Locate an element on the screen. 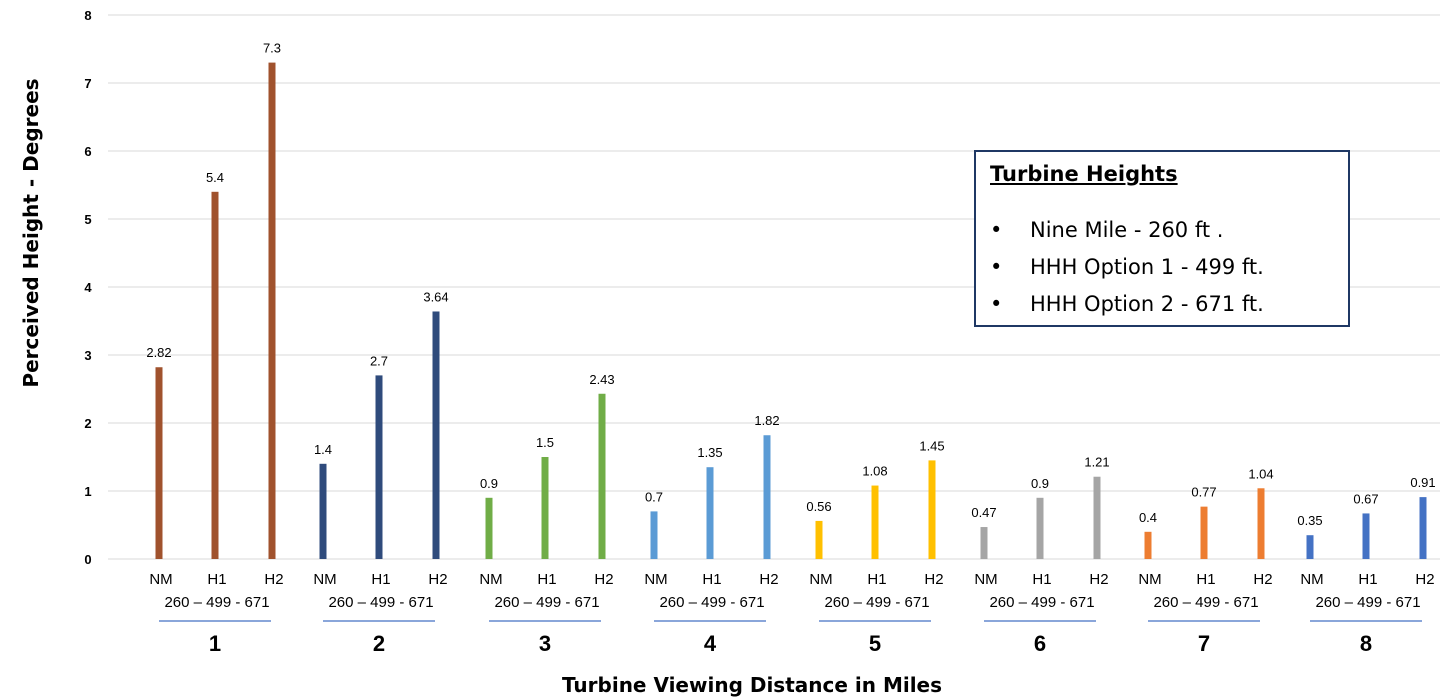 The height and width of the screenshot is (699, 1446). bar-group-8-nm is located at coordinates (1310, 547).